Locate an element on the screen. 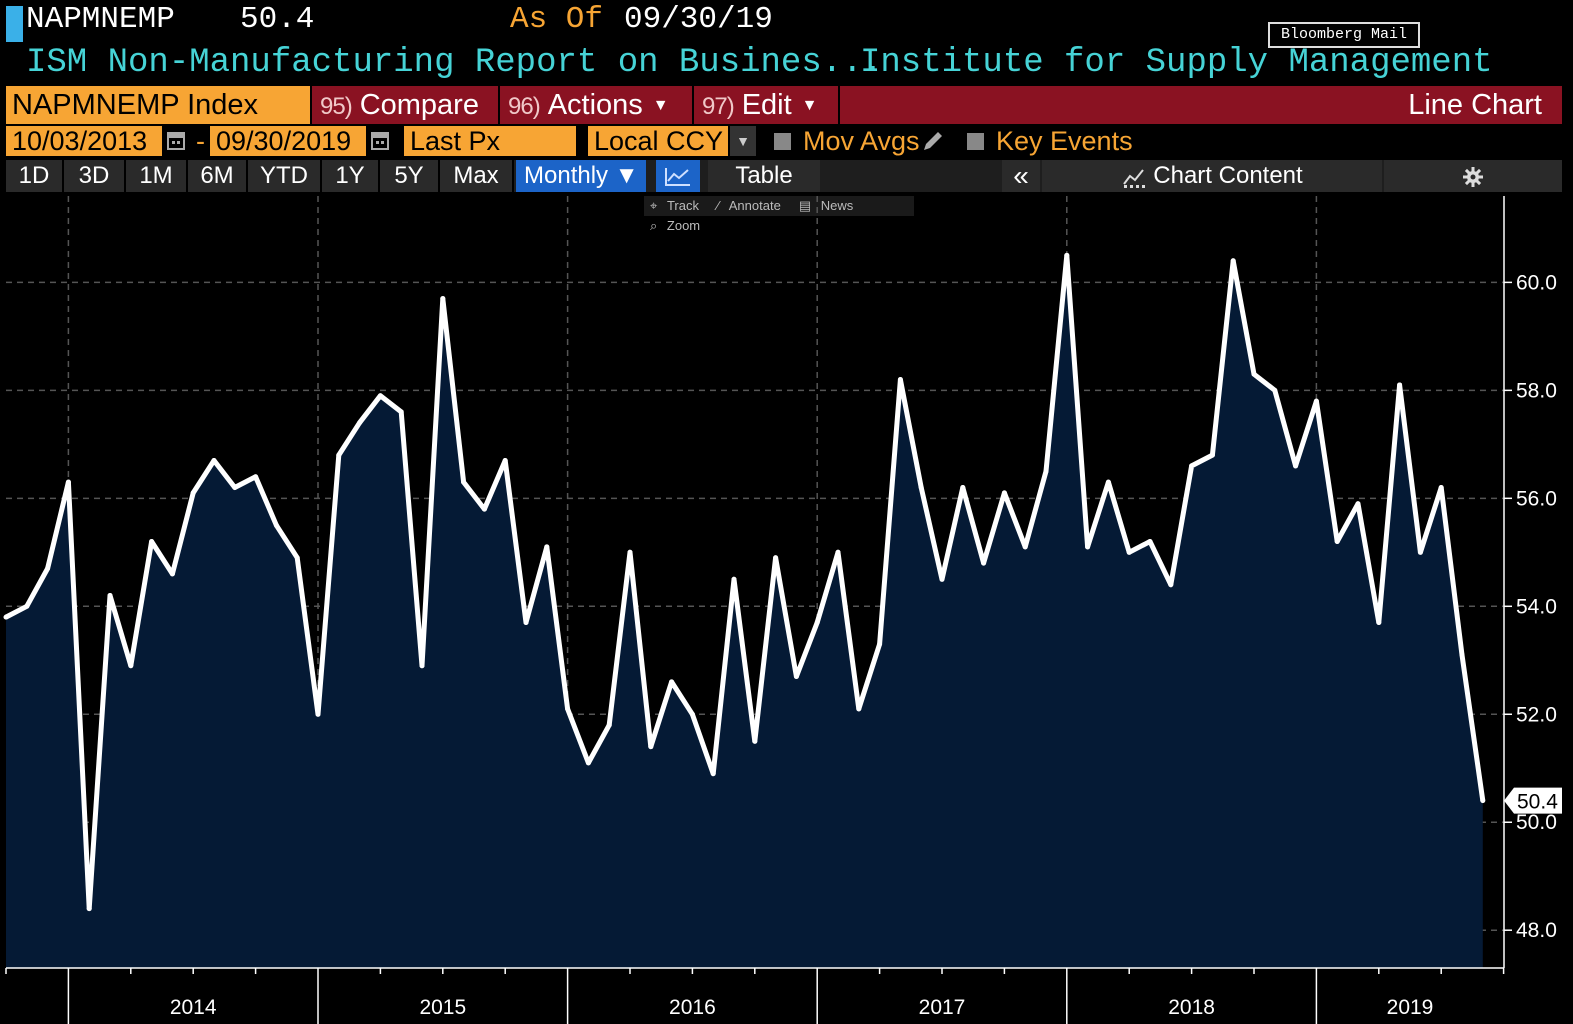  y-tick-label: 56.0 is located at coordinates (1536, 498).